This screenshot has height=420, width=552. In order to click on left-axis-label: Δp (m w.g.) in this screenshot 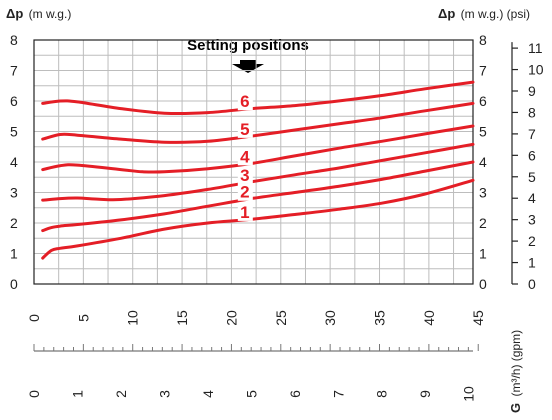, I will do `click(38, 13)`.